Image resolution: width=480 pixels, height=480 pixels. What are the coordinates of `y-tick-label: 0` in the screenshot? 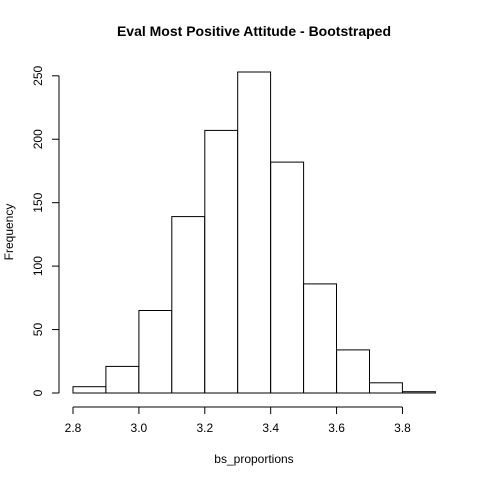 It's located at (38, 392).